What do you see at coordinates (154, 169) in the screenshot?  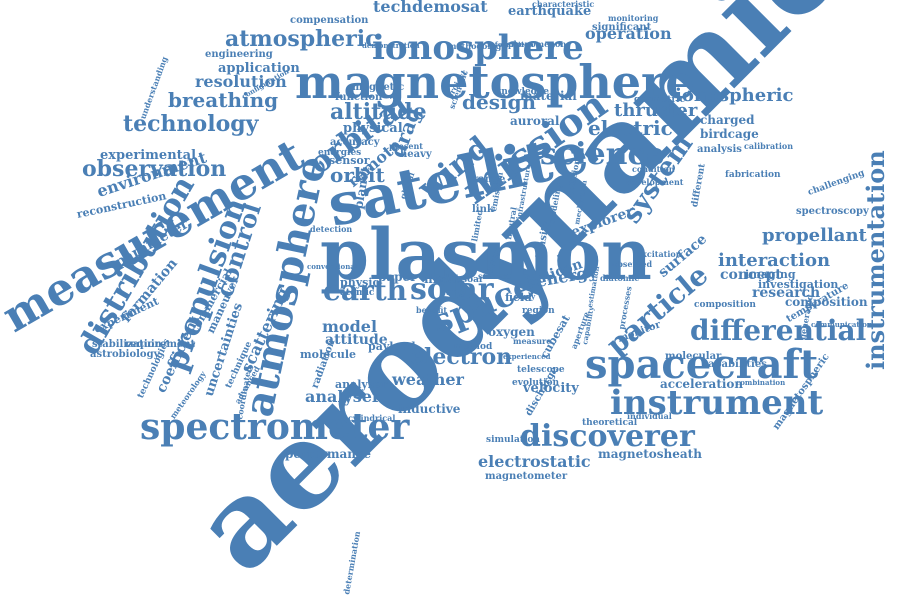 I see `word-observation: observation` at bounding box center [154, 169].